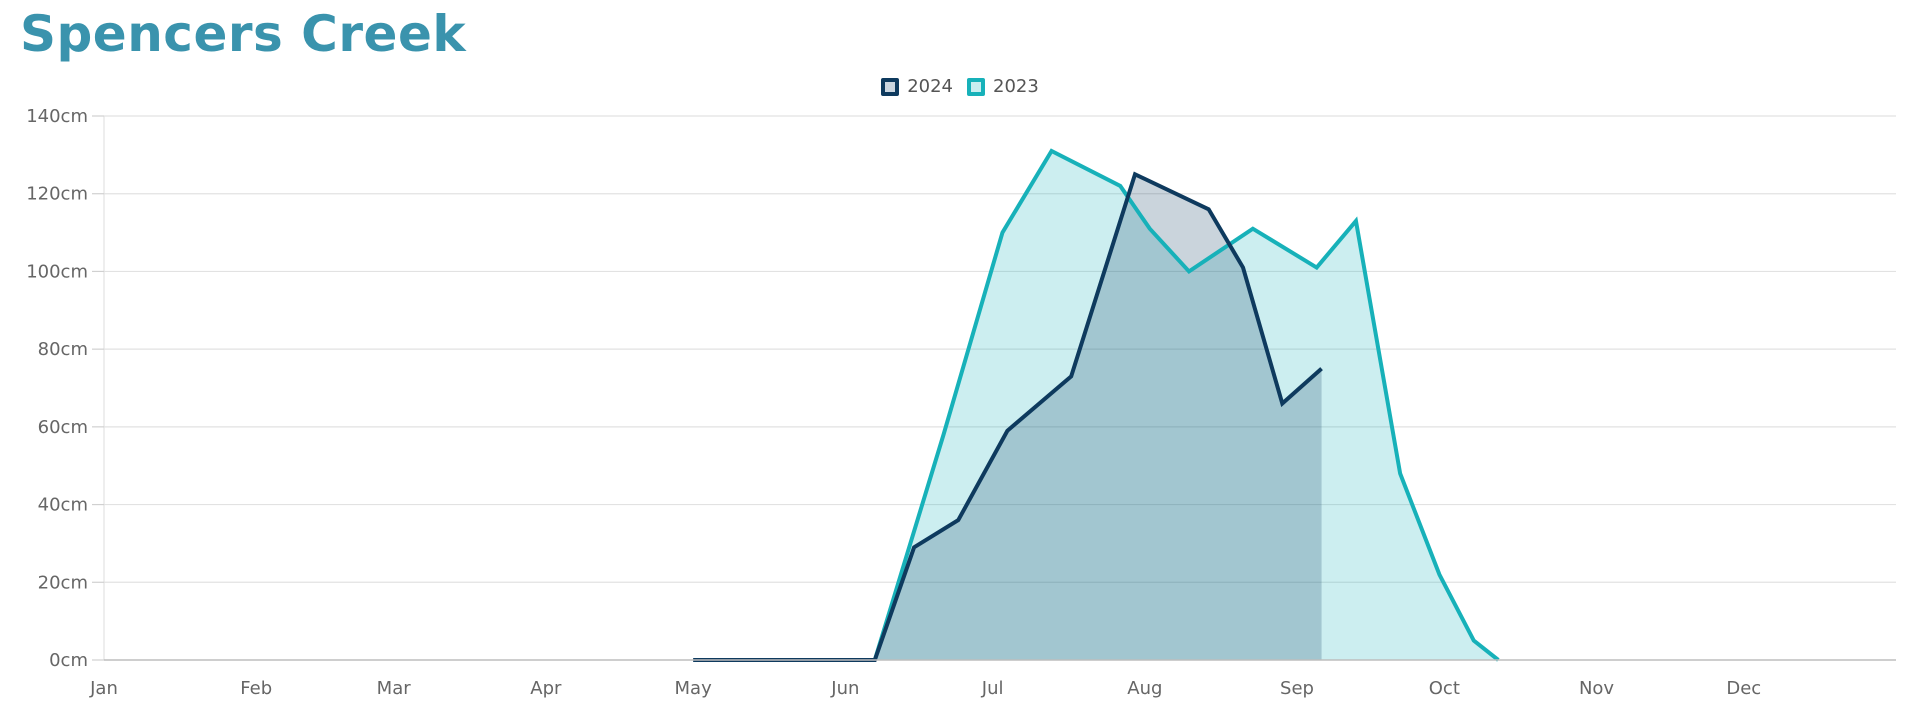 This screenshot has height=722, width=1920. I want to click on x-tick-label: Jan, so click(103, 688).